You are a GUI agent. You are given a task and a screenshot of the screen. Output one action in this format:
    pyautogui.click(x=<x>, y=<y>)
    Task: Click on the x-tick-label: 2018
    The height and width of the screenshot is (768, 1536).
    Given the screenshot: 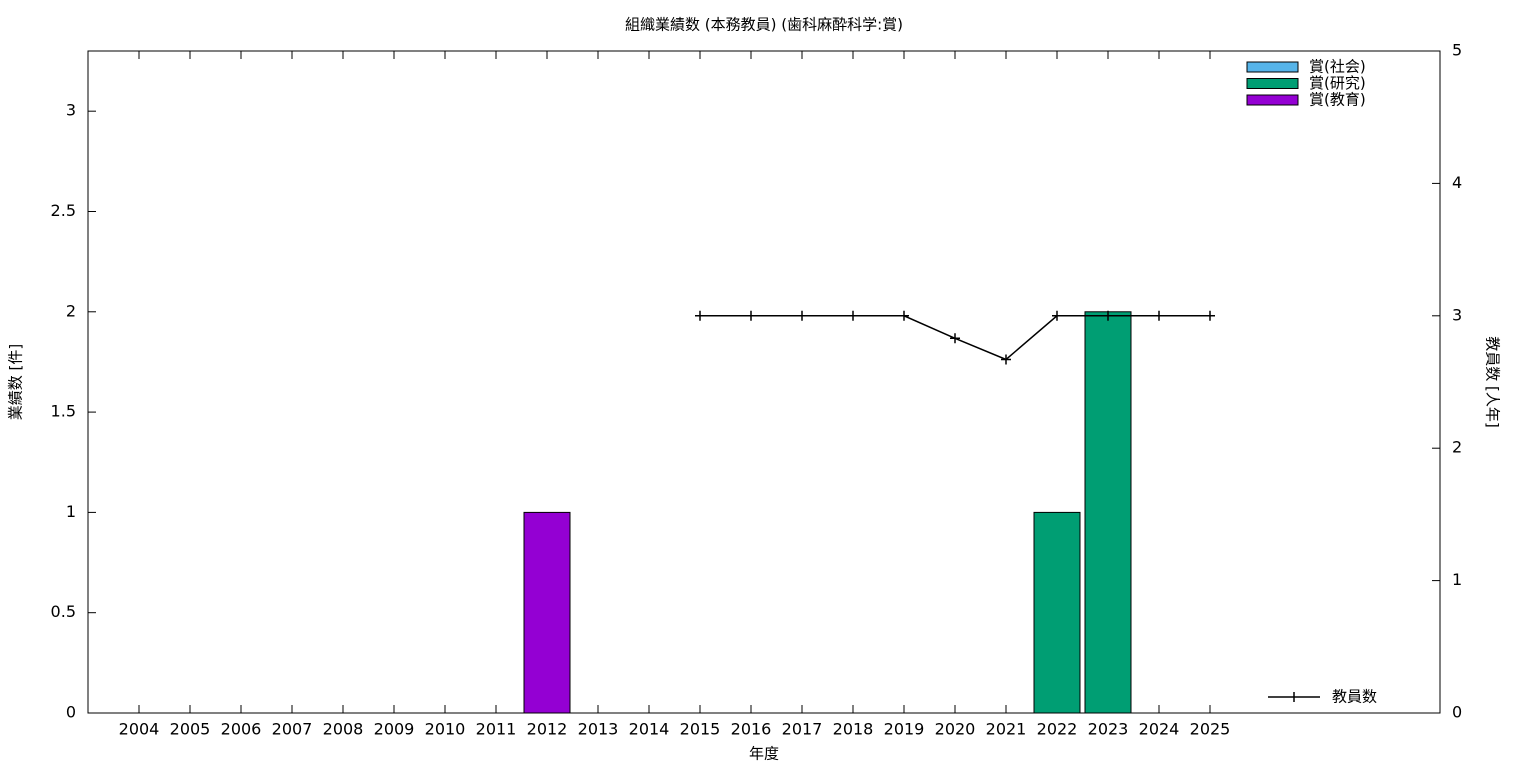 What is the action you would take?
    pyautogui.click(x=853, y=729)
    